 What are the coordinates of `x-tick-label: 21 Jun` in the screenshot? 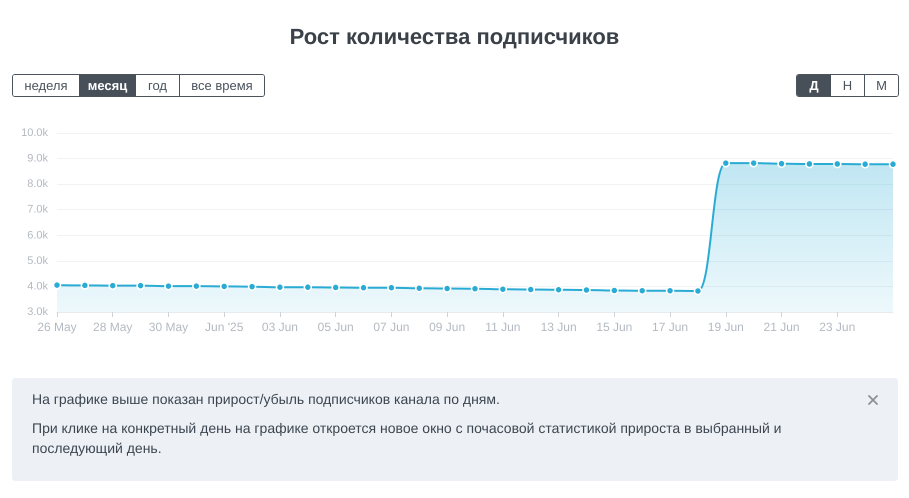 It's located at (782, 327).